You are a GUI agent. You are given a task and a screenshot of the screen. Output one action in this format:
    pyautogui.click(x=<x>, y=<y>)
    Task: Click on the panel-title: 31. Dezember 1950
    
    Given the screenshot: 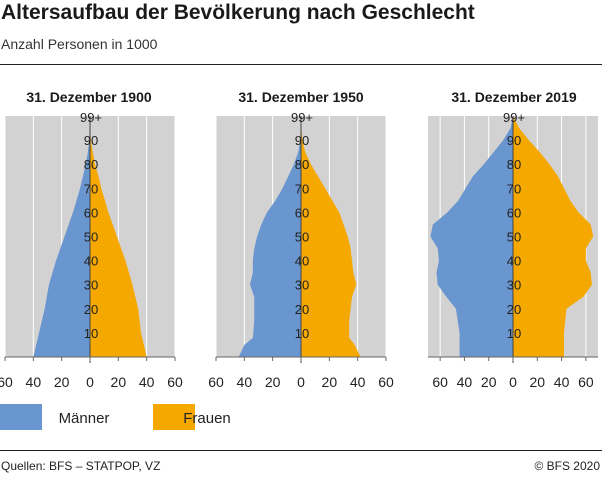 What is the action you would take?
    pyautogui.click(x=301, y=97)
    